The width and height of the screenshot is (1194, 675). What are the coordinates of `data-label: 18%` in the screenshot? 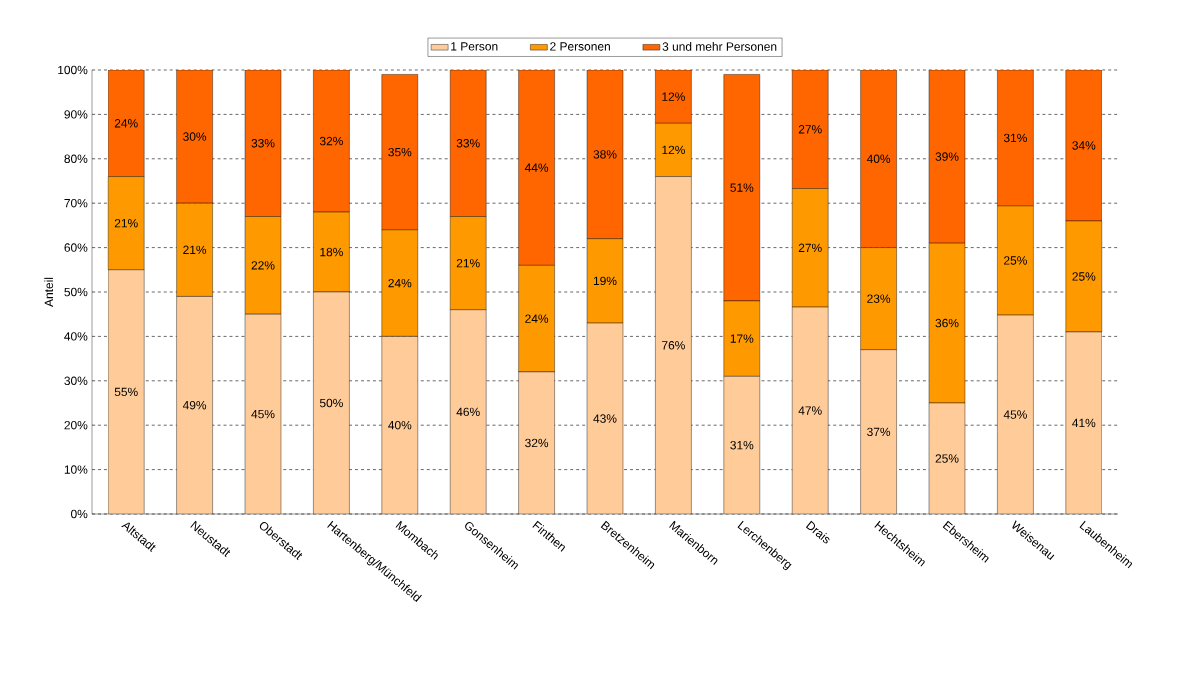 It's located at (331, 252).